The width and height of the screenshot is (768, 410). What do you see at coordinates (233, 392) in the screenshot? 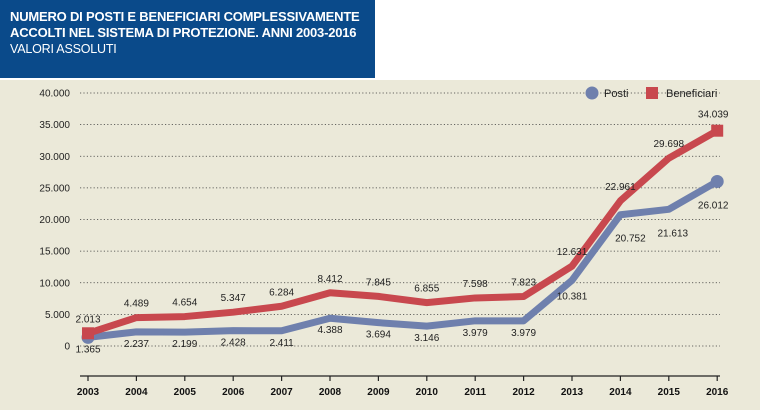
I see `x-tick-label-2006: 2006` at bounding box center [233, 392].